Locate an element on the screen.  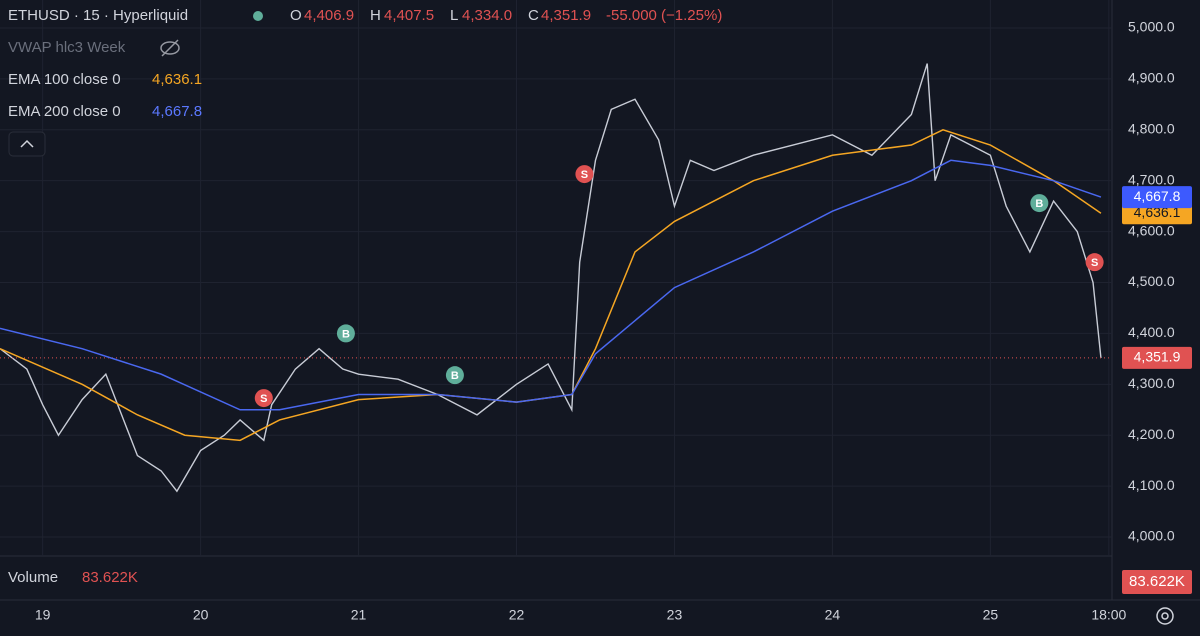
x-tick-label: 18:00 is located at coordinates (1108, 615).